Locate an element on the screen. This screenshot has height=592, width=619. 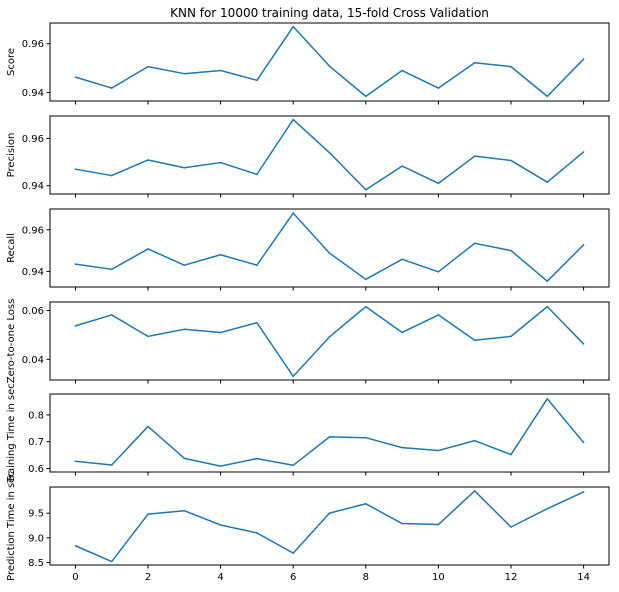
y-tick-label: 9.5 is located at coordinates (36, 514).